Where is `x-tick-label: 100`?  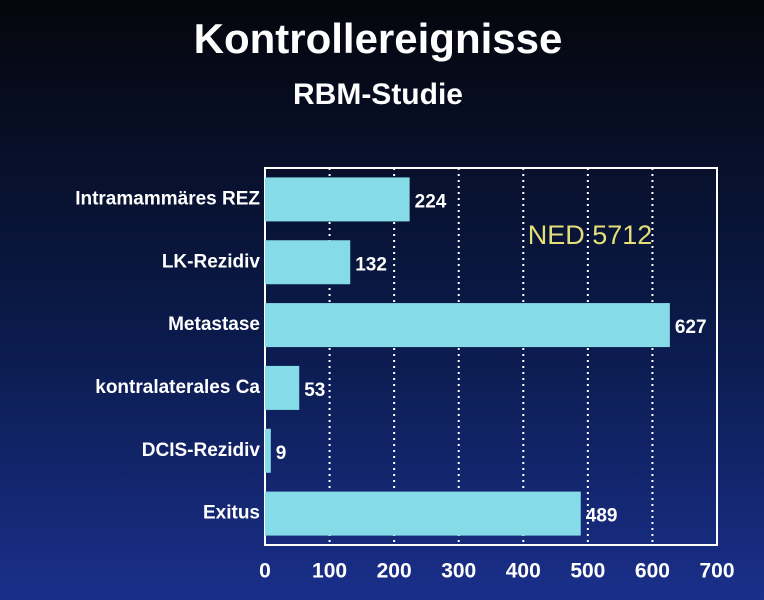 x-tick-label: 100 is located at coordinates (329, 571).